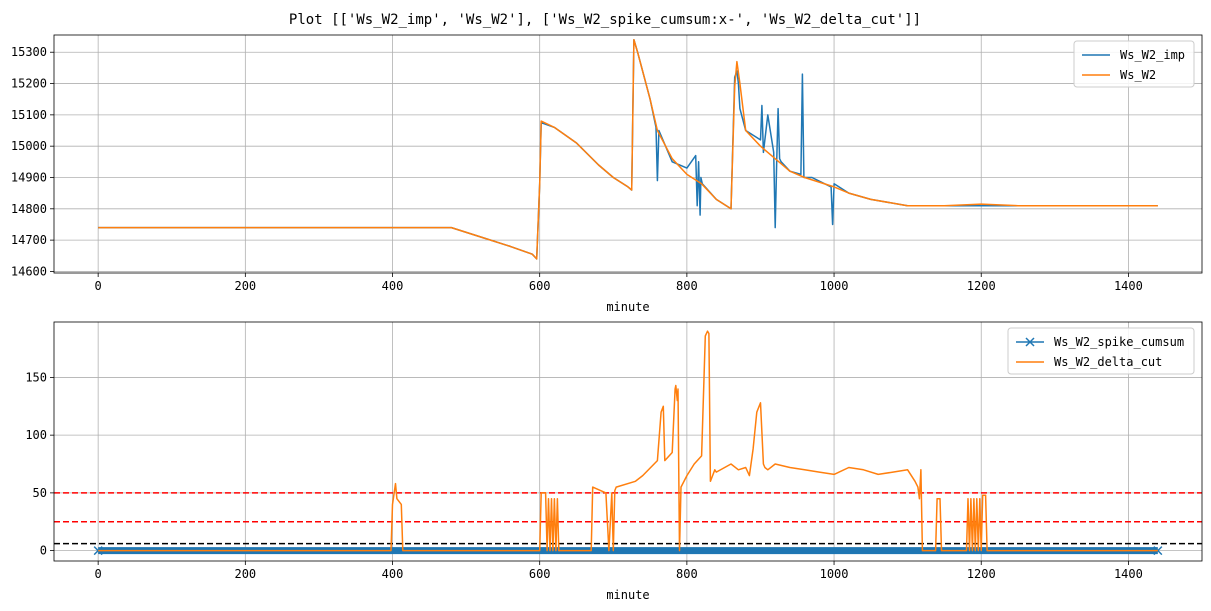 This screenshot has height=611, width=1211. Describe the element at coordinates (1134, 64) in the screenshot. I see `top-legend: Ws_W2_imp Ws_W2` at that location.